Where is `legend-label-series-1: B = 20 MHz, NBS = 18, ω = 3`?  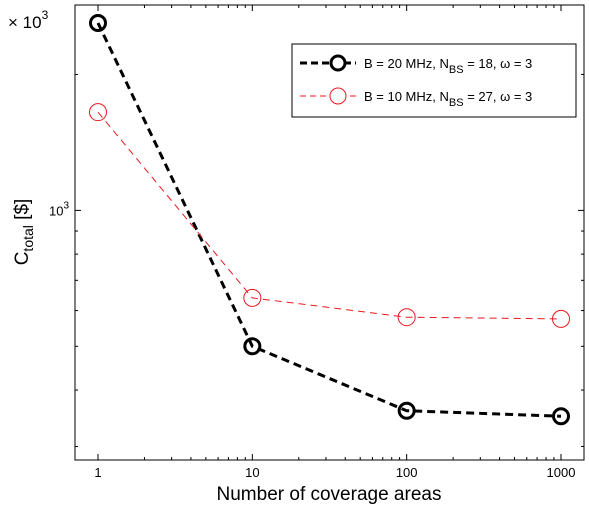 legend-label-series-1: B = 20 MHz, NBS = 18, ω = 3 is located at coordinates (448, 66).